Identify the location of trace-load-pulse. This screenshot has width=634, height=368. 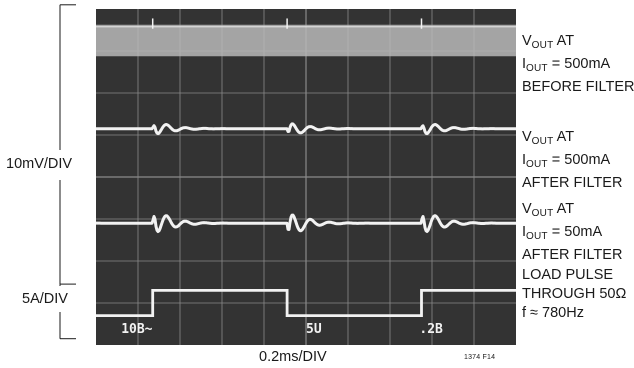
(306, 303).